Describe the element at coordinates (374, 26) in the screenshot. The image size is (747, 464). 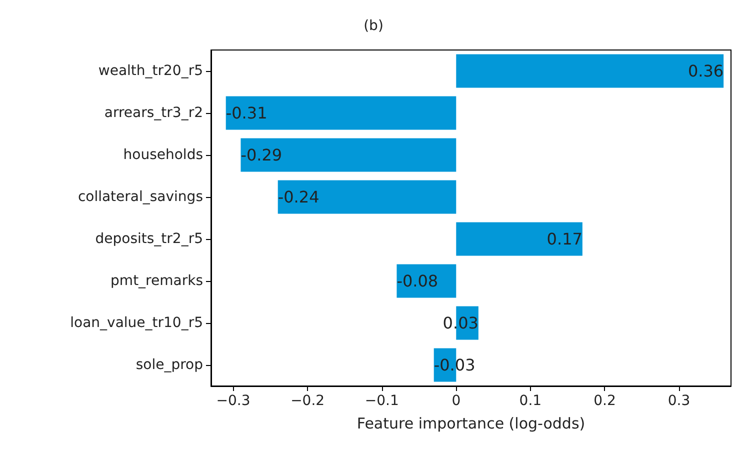
I see `chart-title: (b)` at that location.